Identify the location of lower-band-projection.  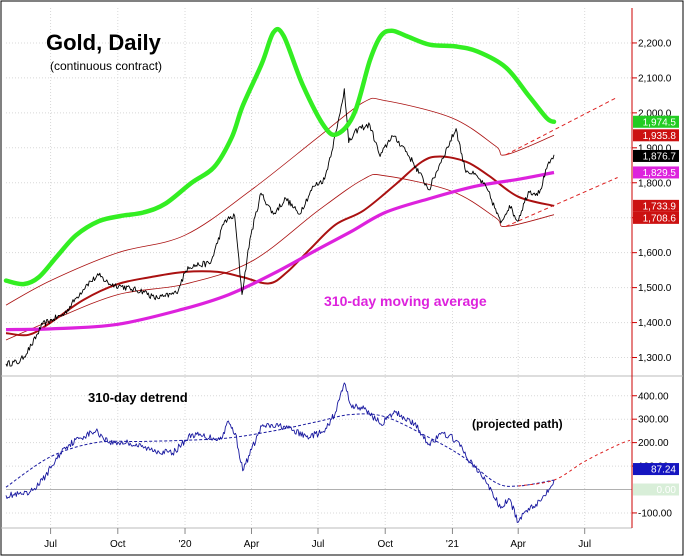
(561, 202).